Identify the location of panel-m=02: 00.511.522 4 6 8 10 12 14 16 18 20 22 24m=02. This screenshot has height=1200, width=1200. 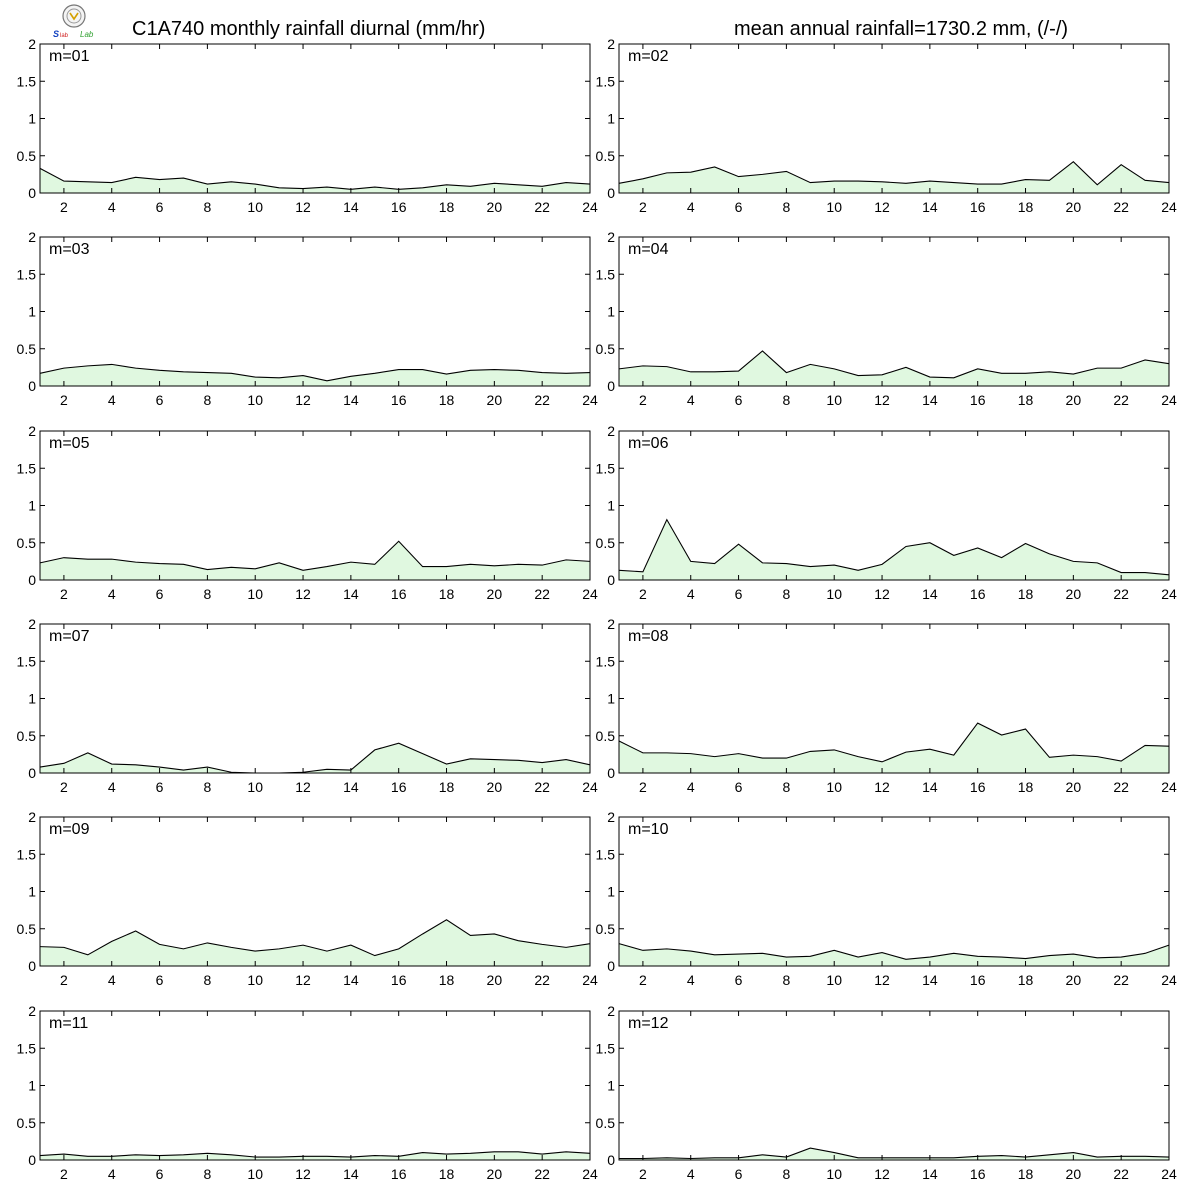
(886, 125).